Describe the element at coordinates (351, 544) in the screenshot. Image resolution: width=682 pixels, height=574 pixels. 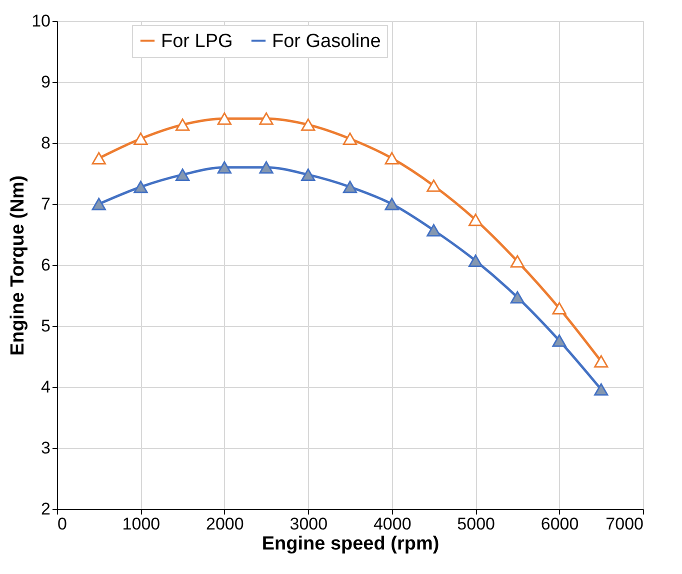
I see `x-axis-title: Engine speed (rpm)` at that location.